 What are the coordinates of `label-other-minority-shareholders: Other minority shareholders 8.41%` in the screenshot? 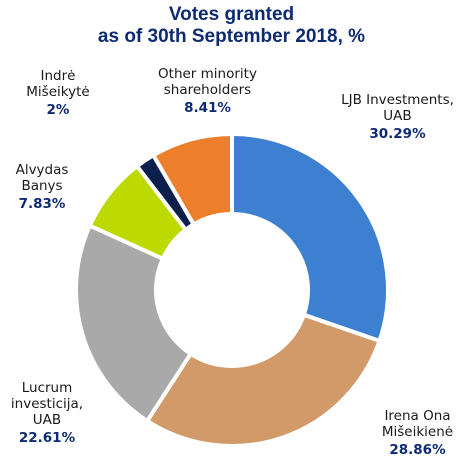 It's located at (207, 91).